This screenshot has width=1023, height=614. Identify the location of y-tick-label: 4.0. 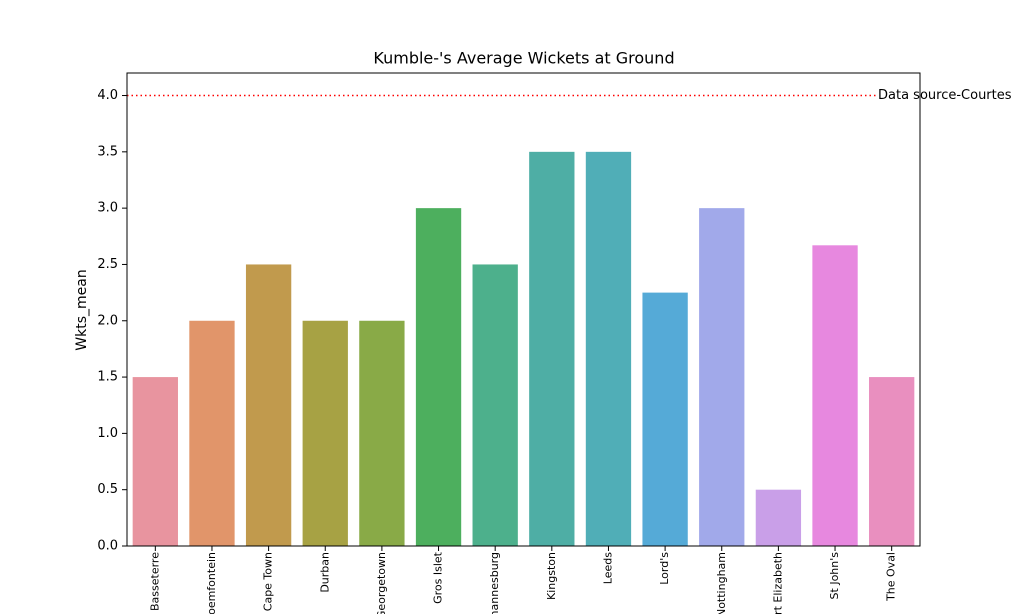
(107, 95).